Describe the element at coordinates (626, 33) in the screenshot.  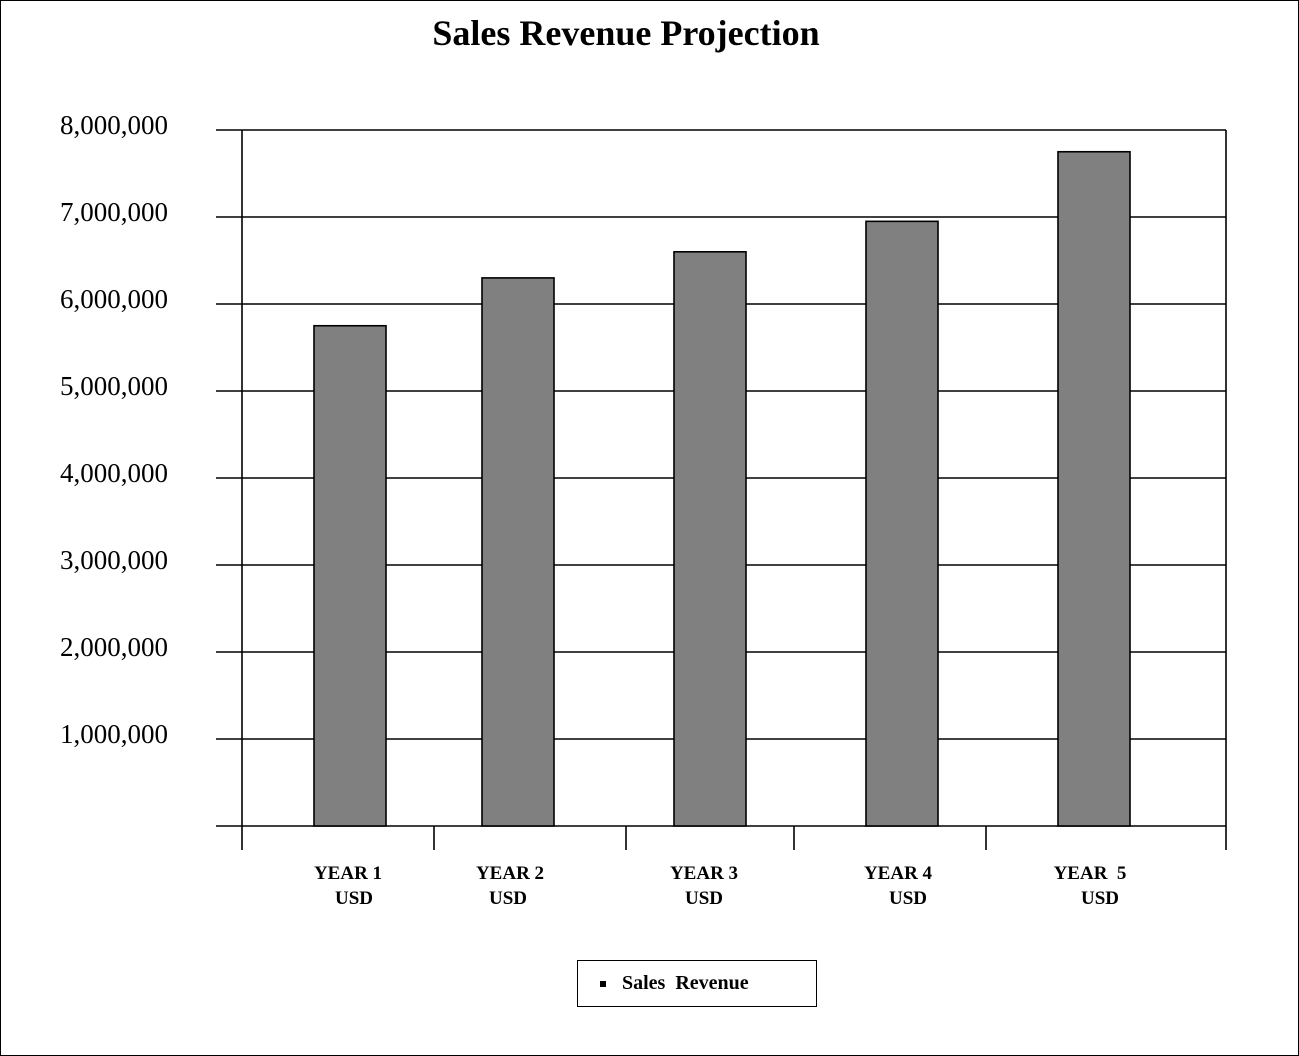
I see `chart-title: Sales Revenue Projection` at that location.